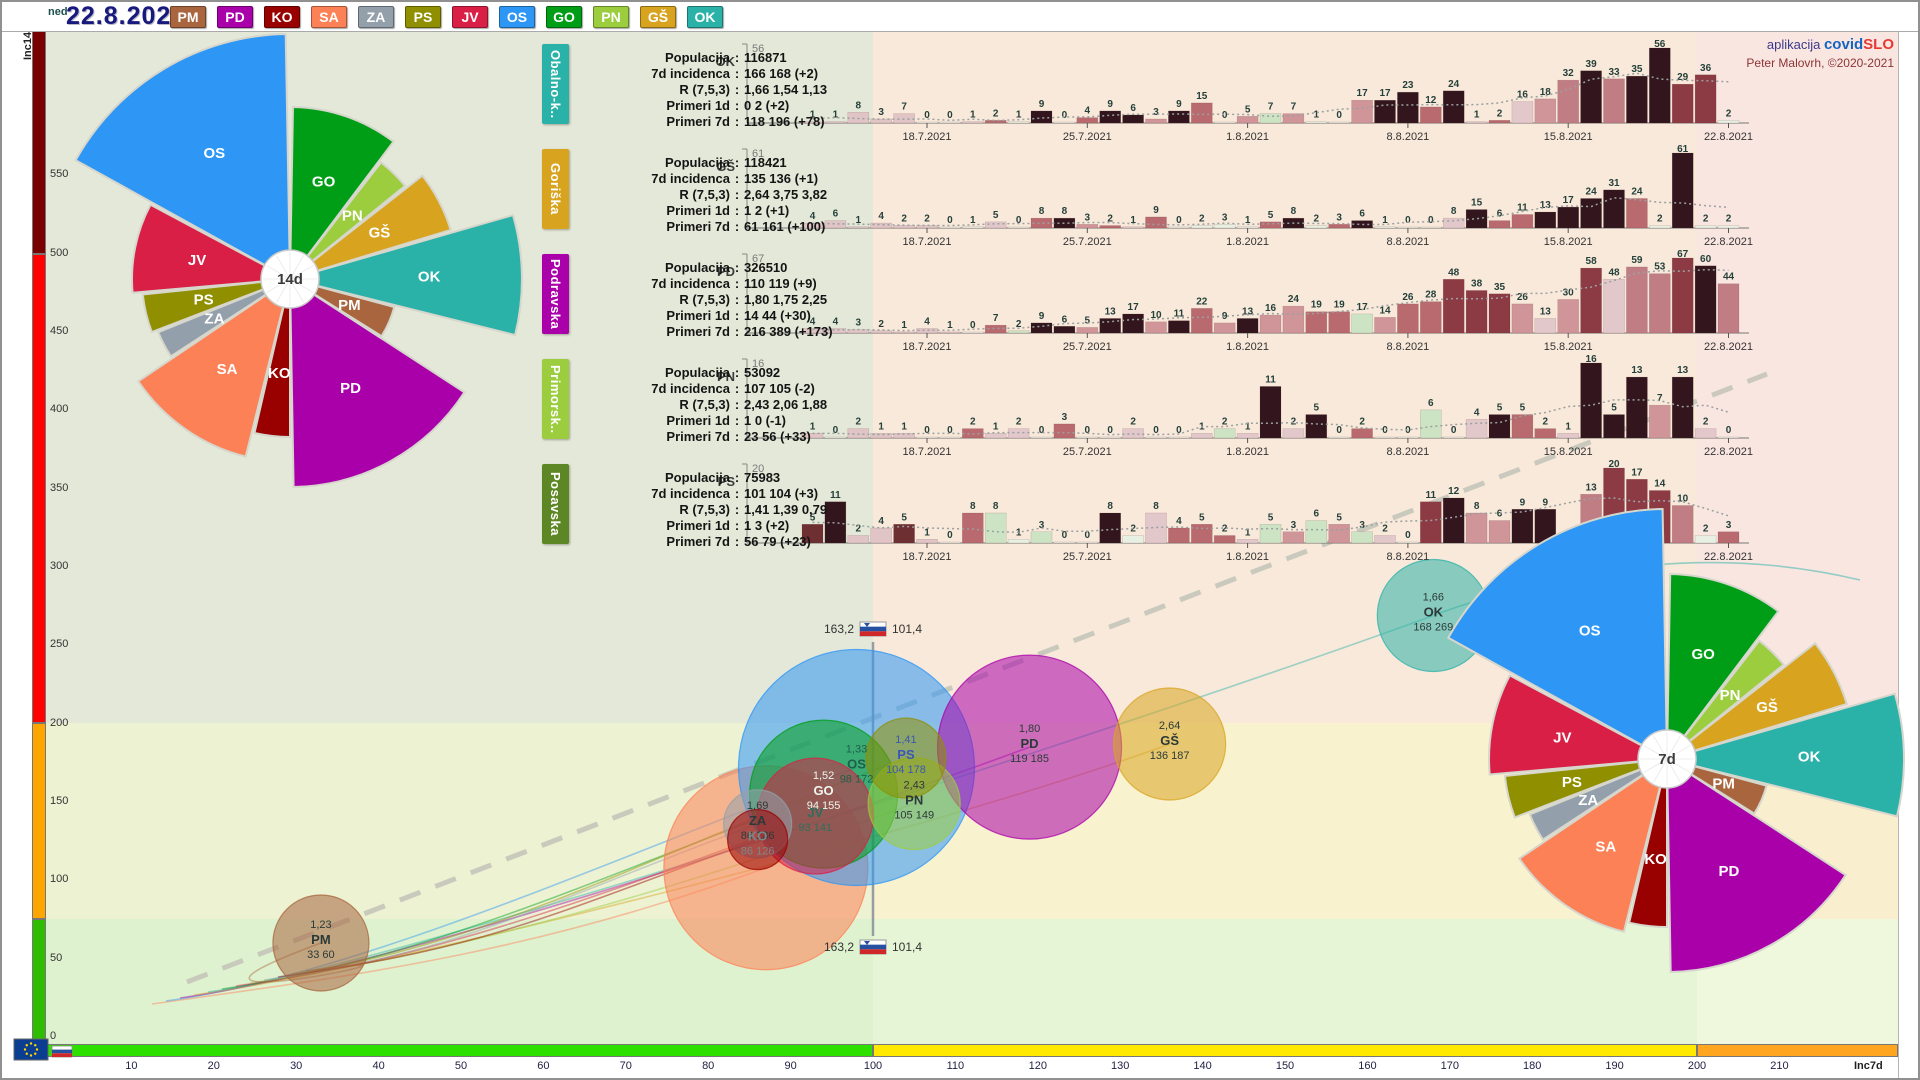 This screenshot has width=1920, height=1080. What do you see at coordinates (1579, 725) in the screenshot?
I see `pie-slice-JV` at bounding box center [1579, 725].